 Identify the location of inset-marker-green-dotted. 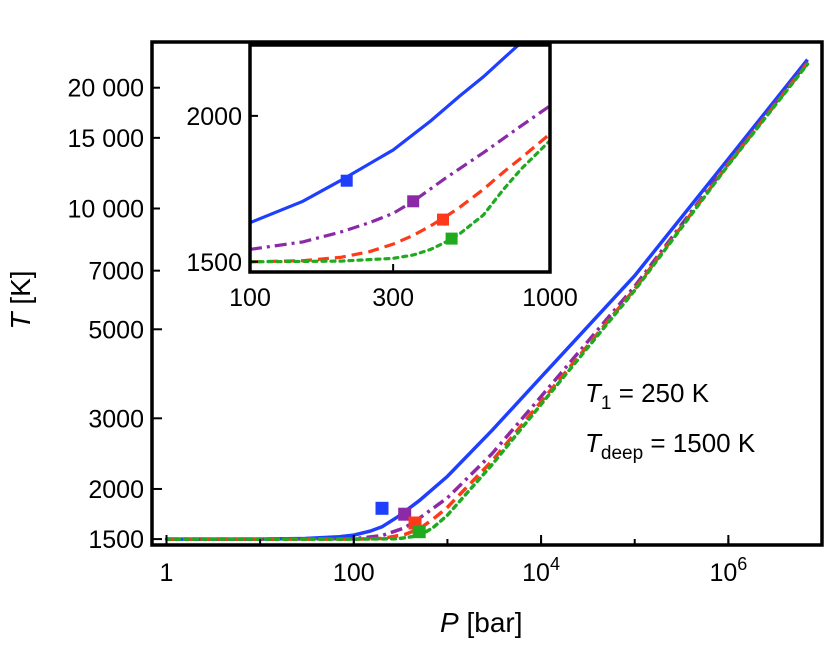
(451, 238).